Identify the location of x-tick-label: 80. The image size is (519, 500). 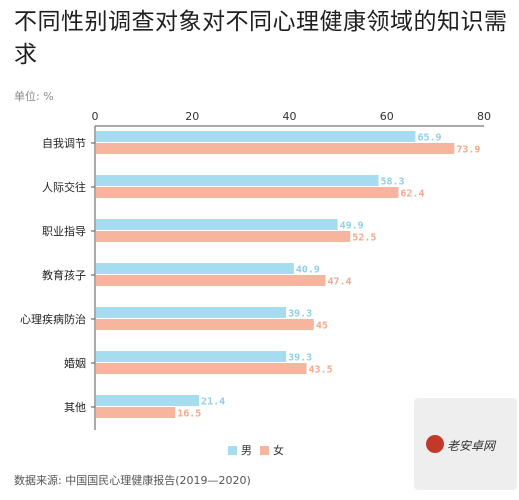
(484, 116).